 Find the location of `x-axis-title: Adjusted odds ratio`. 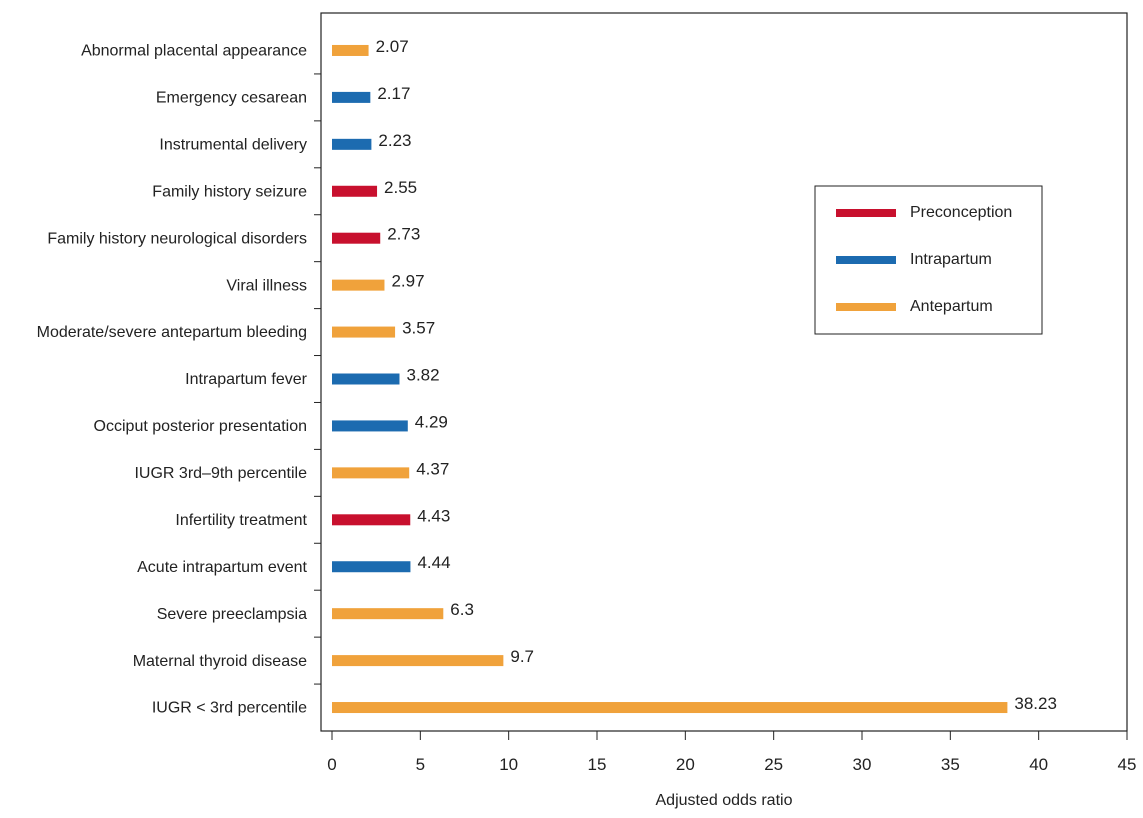

x-axis-title: Adjusted odds ratio is located at coordinates (724, 800).